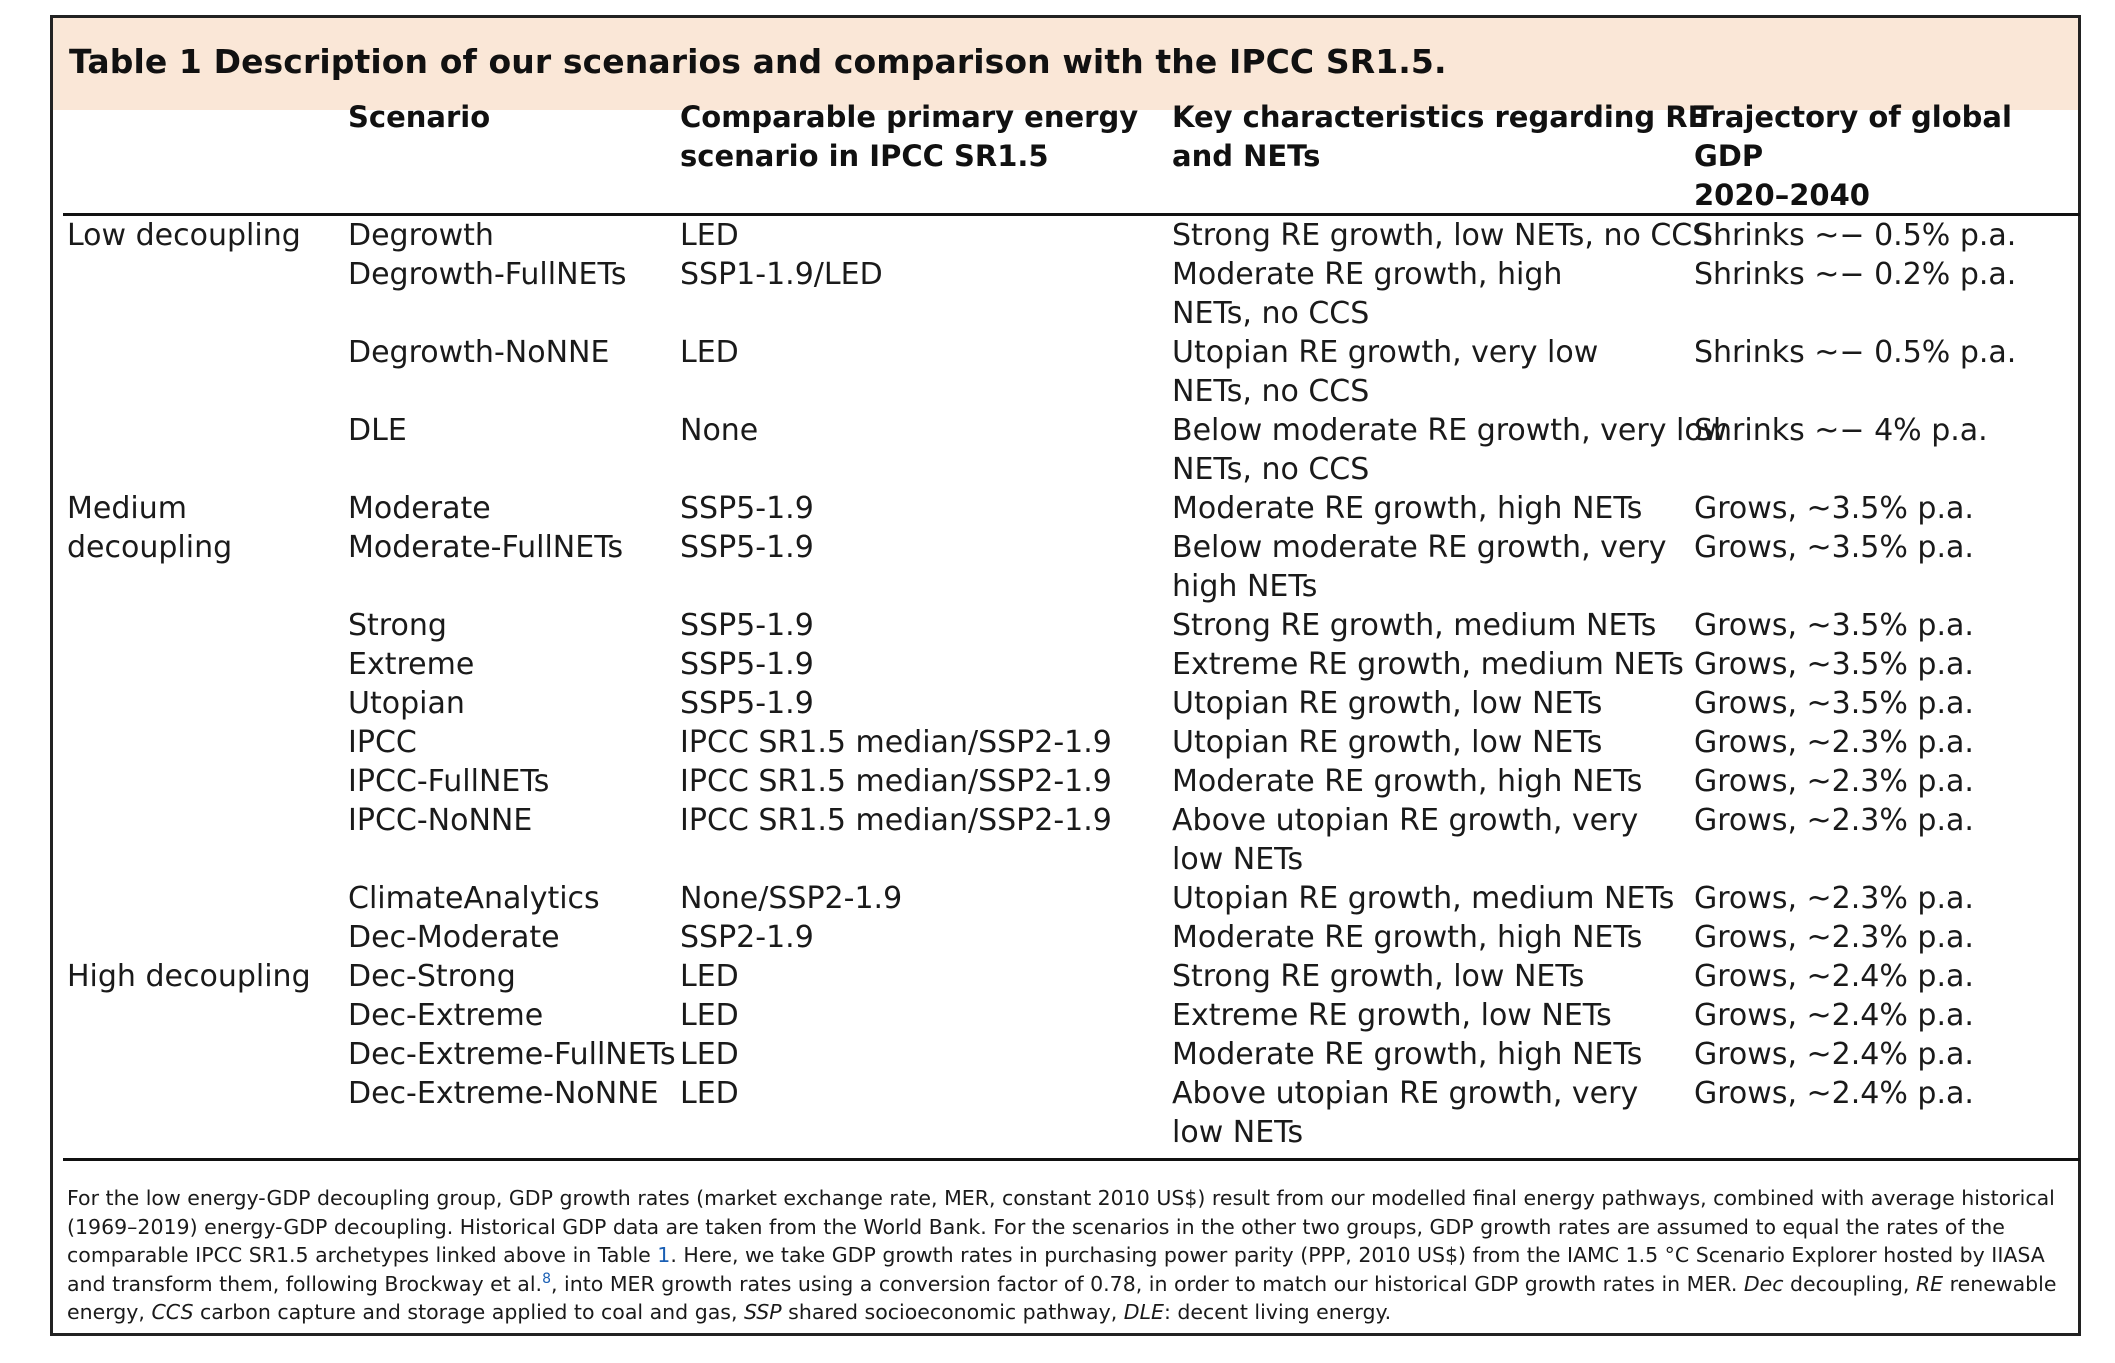 This screenshot has width=2115, height=1363. Describe the element at coordinates (1763, 1283) in the screenshot. I see `abbreviation-term: Dec` at that location.